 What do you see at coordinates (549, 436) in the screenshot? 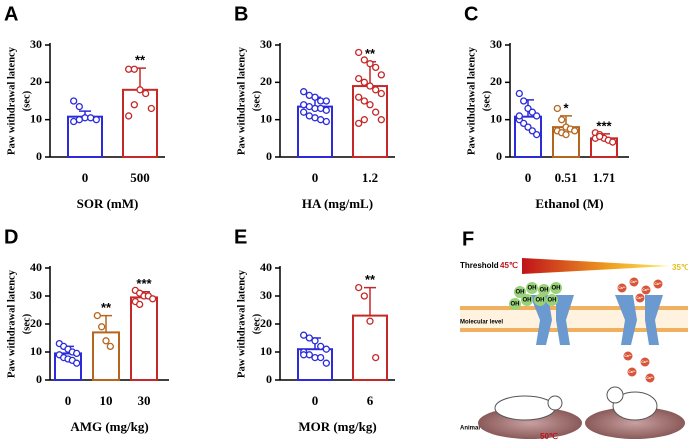
I see `plate-temp: 50℃` at bounding box center [549, 436].